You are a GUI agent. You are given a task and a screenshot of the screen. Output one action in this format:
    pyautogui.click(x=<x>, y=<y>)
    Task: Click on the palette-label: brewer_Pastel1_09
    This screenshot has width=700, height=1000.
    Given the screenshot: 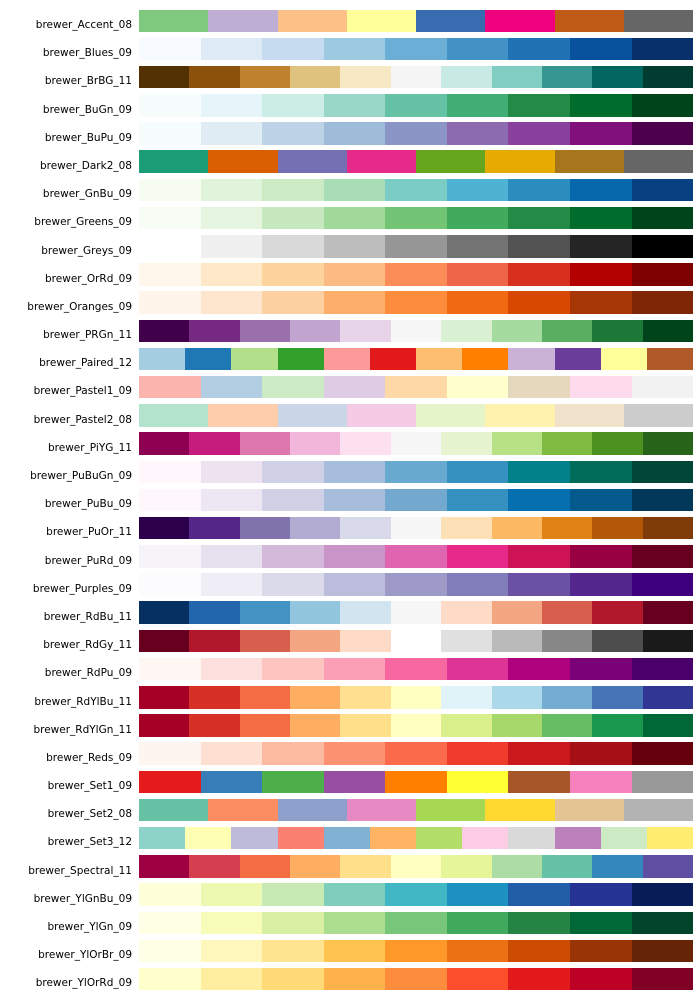 What is the action you would take?
    pyautogui.click(x=82, y=391)
    